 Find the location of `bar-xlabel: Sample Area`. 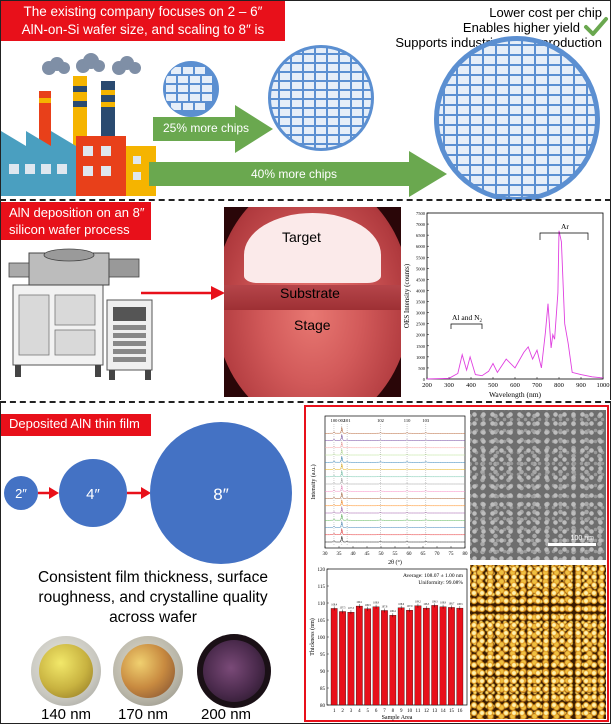

bar-xlabel: Sample Area is located at coordinates (397, 718).